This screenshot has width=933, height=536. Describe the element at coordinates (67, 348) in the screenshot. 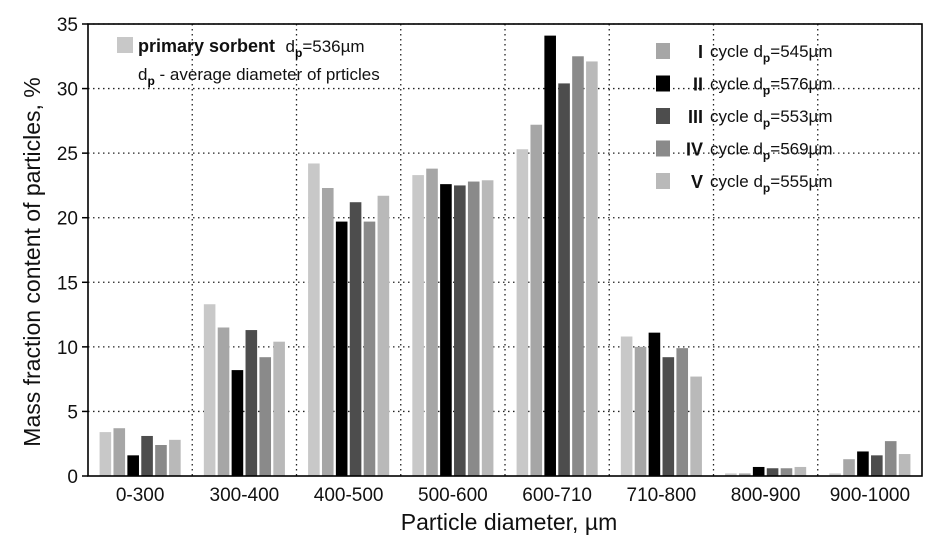

I see `y-tick-label: 10` at that location.